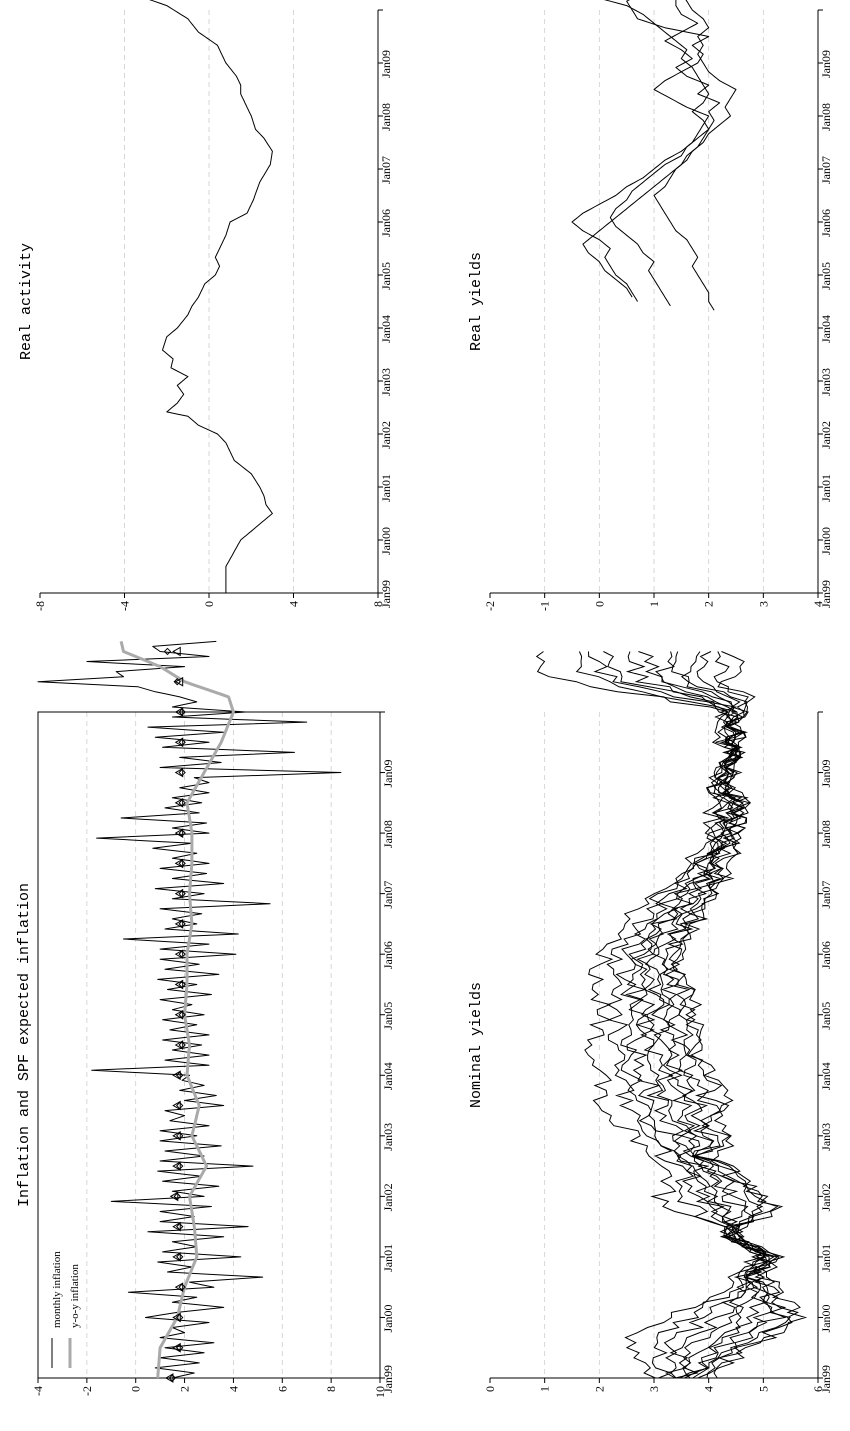 This screenshot has width=850, height=1431. What do you see at coordinates (40, 606) in the screenshot?
I see `y-tick-label: -8` at bounding box center [40, 606].